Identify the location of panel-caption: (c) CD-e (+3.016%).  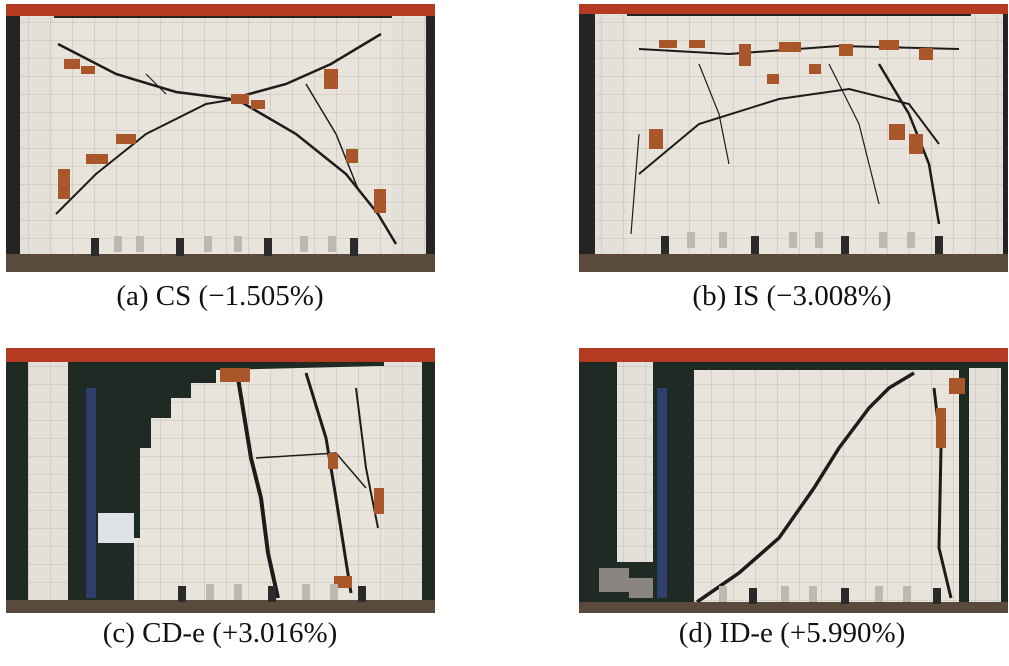
(220, 633).